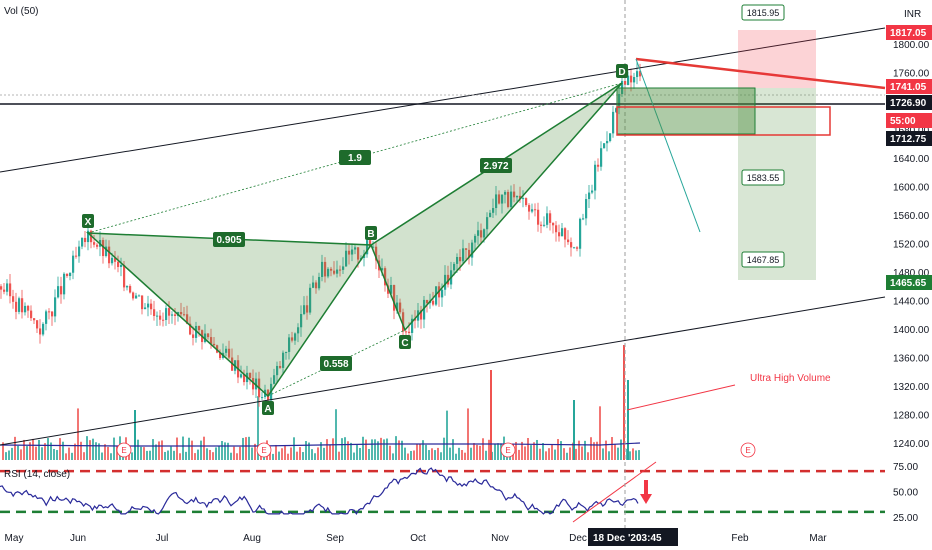 The height and width of the screenshot is (550, 932). Describe the element at coordinates (646, 492) in the screenshot. I see `down-arrow-icon` at that location.